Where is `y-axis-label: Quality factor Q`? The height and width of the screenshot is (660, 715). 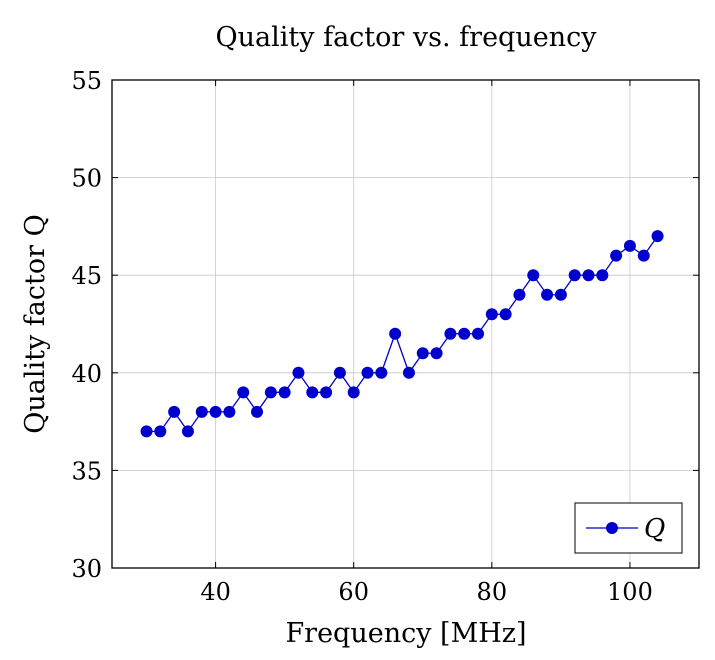
y-axis-label: Quality factor Q is located at coordinates (35, 324).